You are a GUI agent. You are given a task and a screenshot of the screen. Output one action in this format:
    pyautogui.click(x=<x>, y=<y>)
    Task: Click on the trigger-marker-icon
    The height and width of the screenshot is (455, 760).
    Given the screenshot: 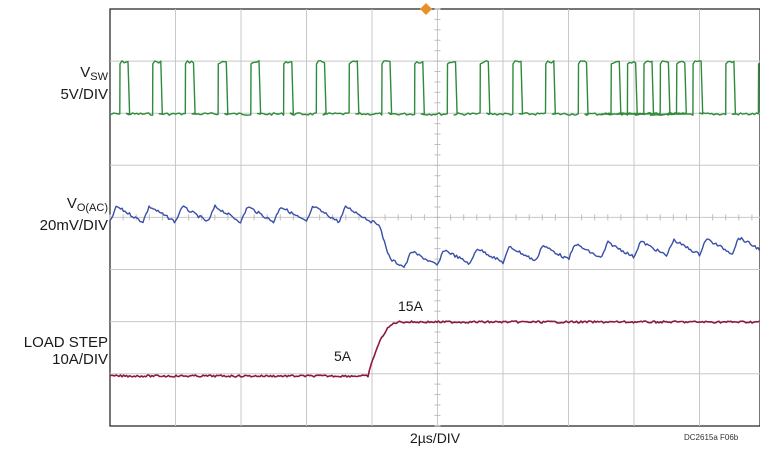 What is the action you would take?
    pyautogui.click(x=426, y=9)
    